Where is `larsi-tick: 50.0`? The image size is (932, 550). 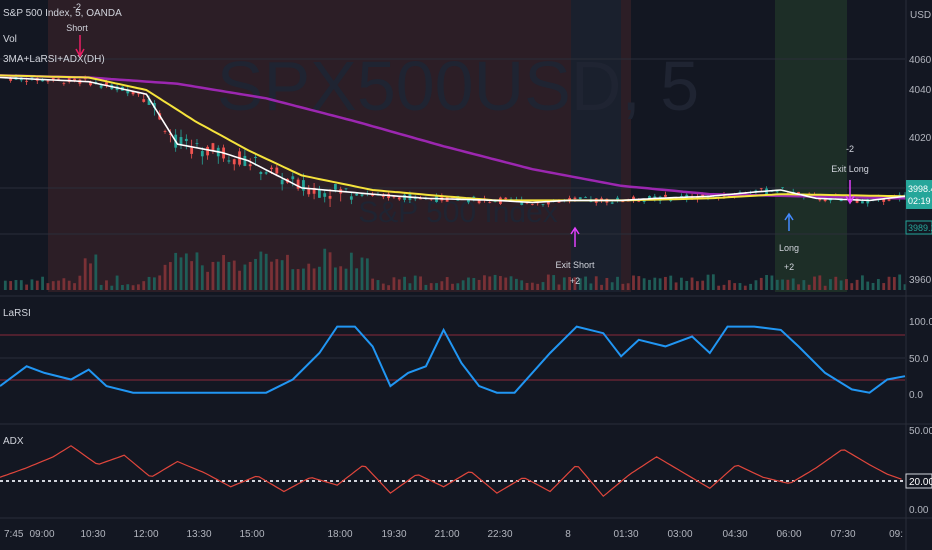 larsi-tick: 50.0 is located at coordinates (919, 359).